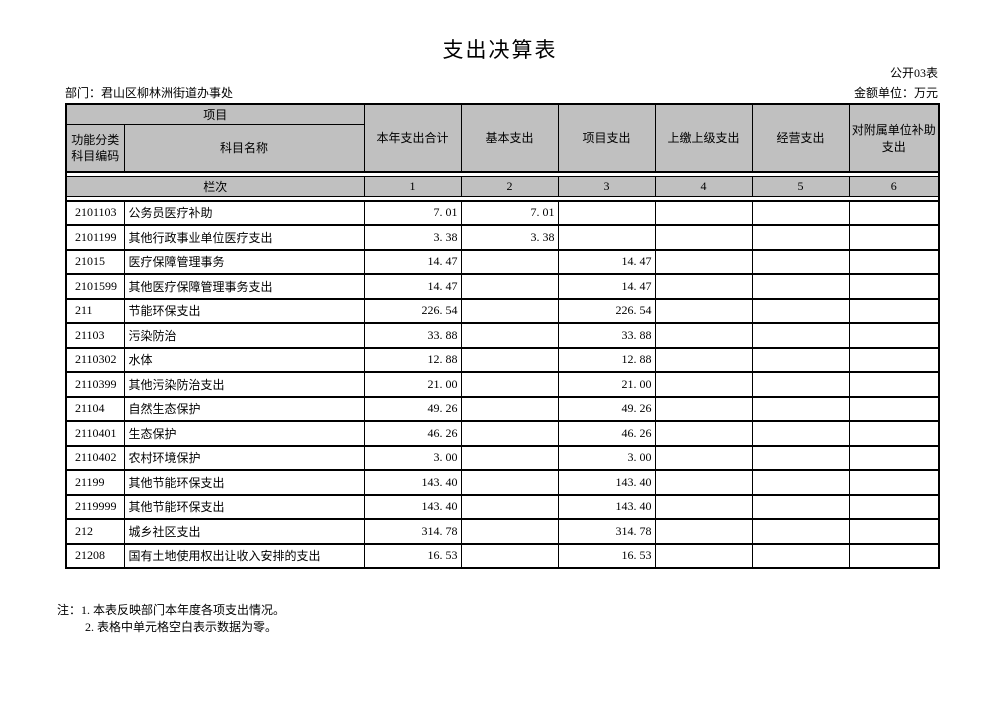 Image resolution: width=1000 pixels, height=706 pixels. I want to click on header-row-sub: 功能分类科目编码 科目名称, so click(502, 148).